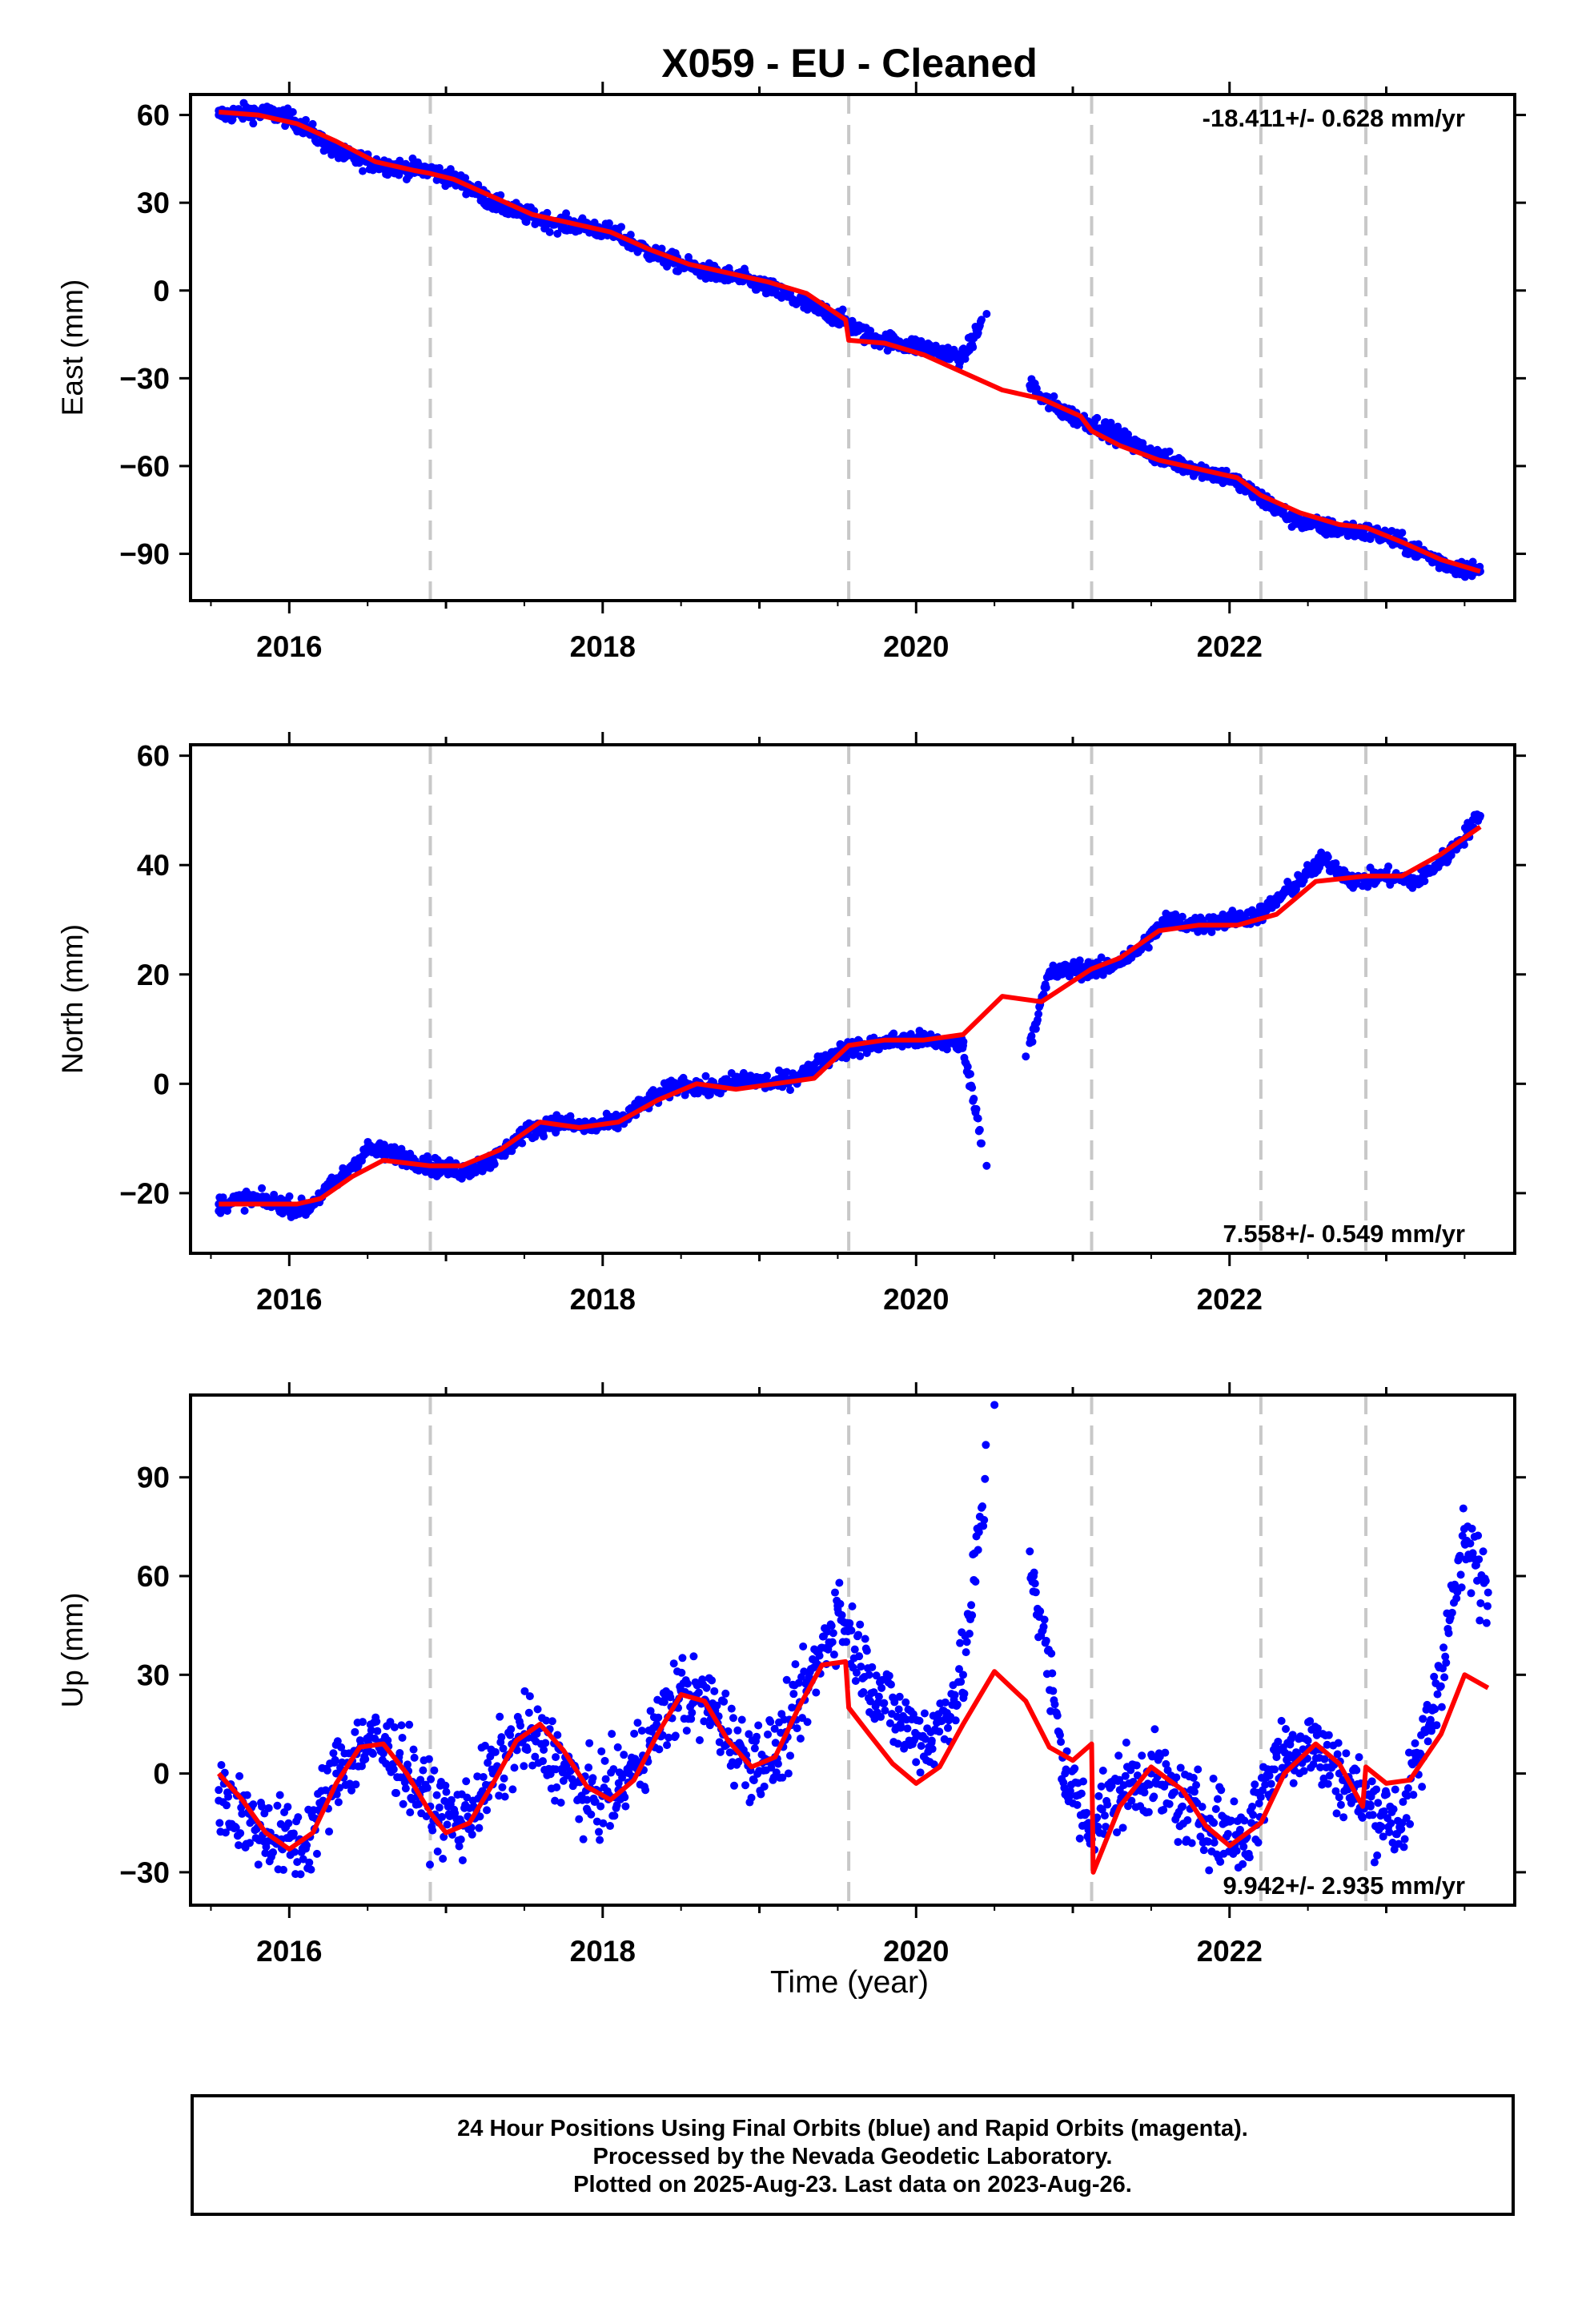  What do you see at coordinates (603, 1951) in the screenshot?
I see `x-tick-label: 2018` at bounding box center [603, 1951].